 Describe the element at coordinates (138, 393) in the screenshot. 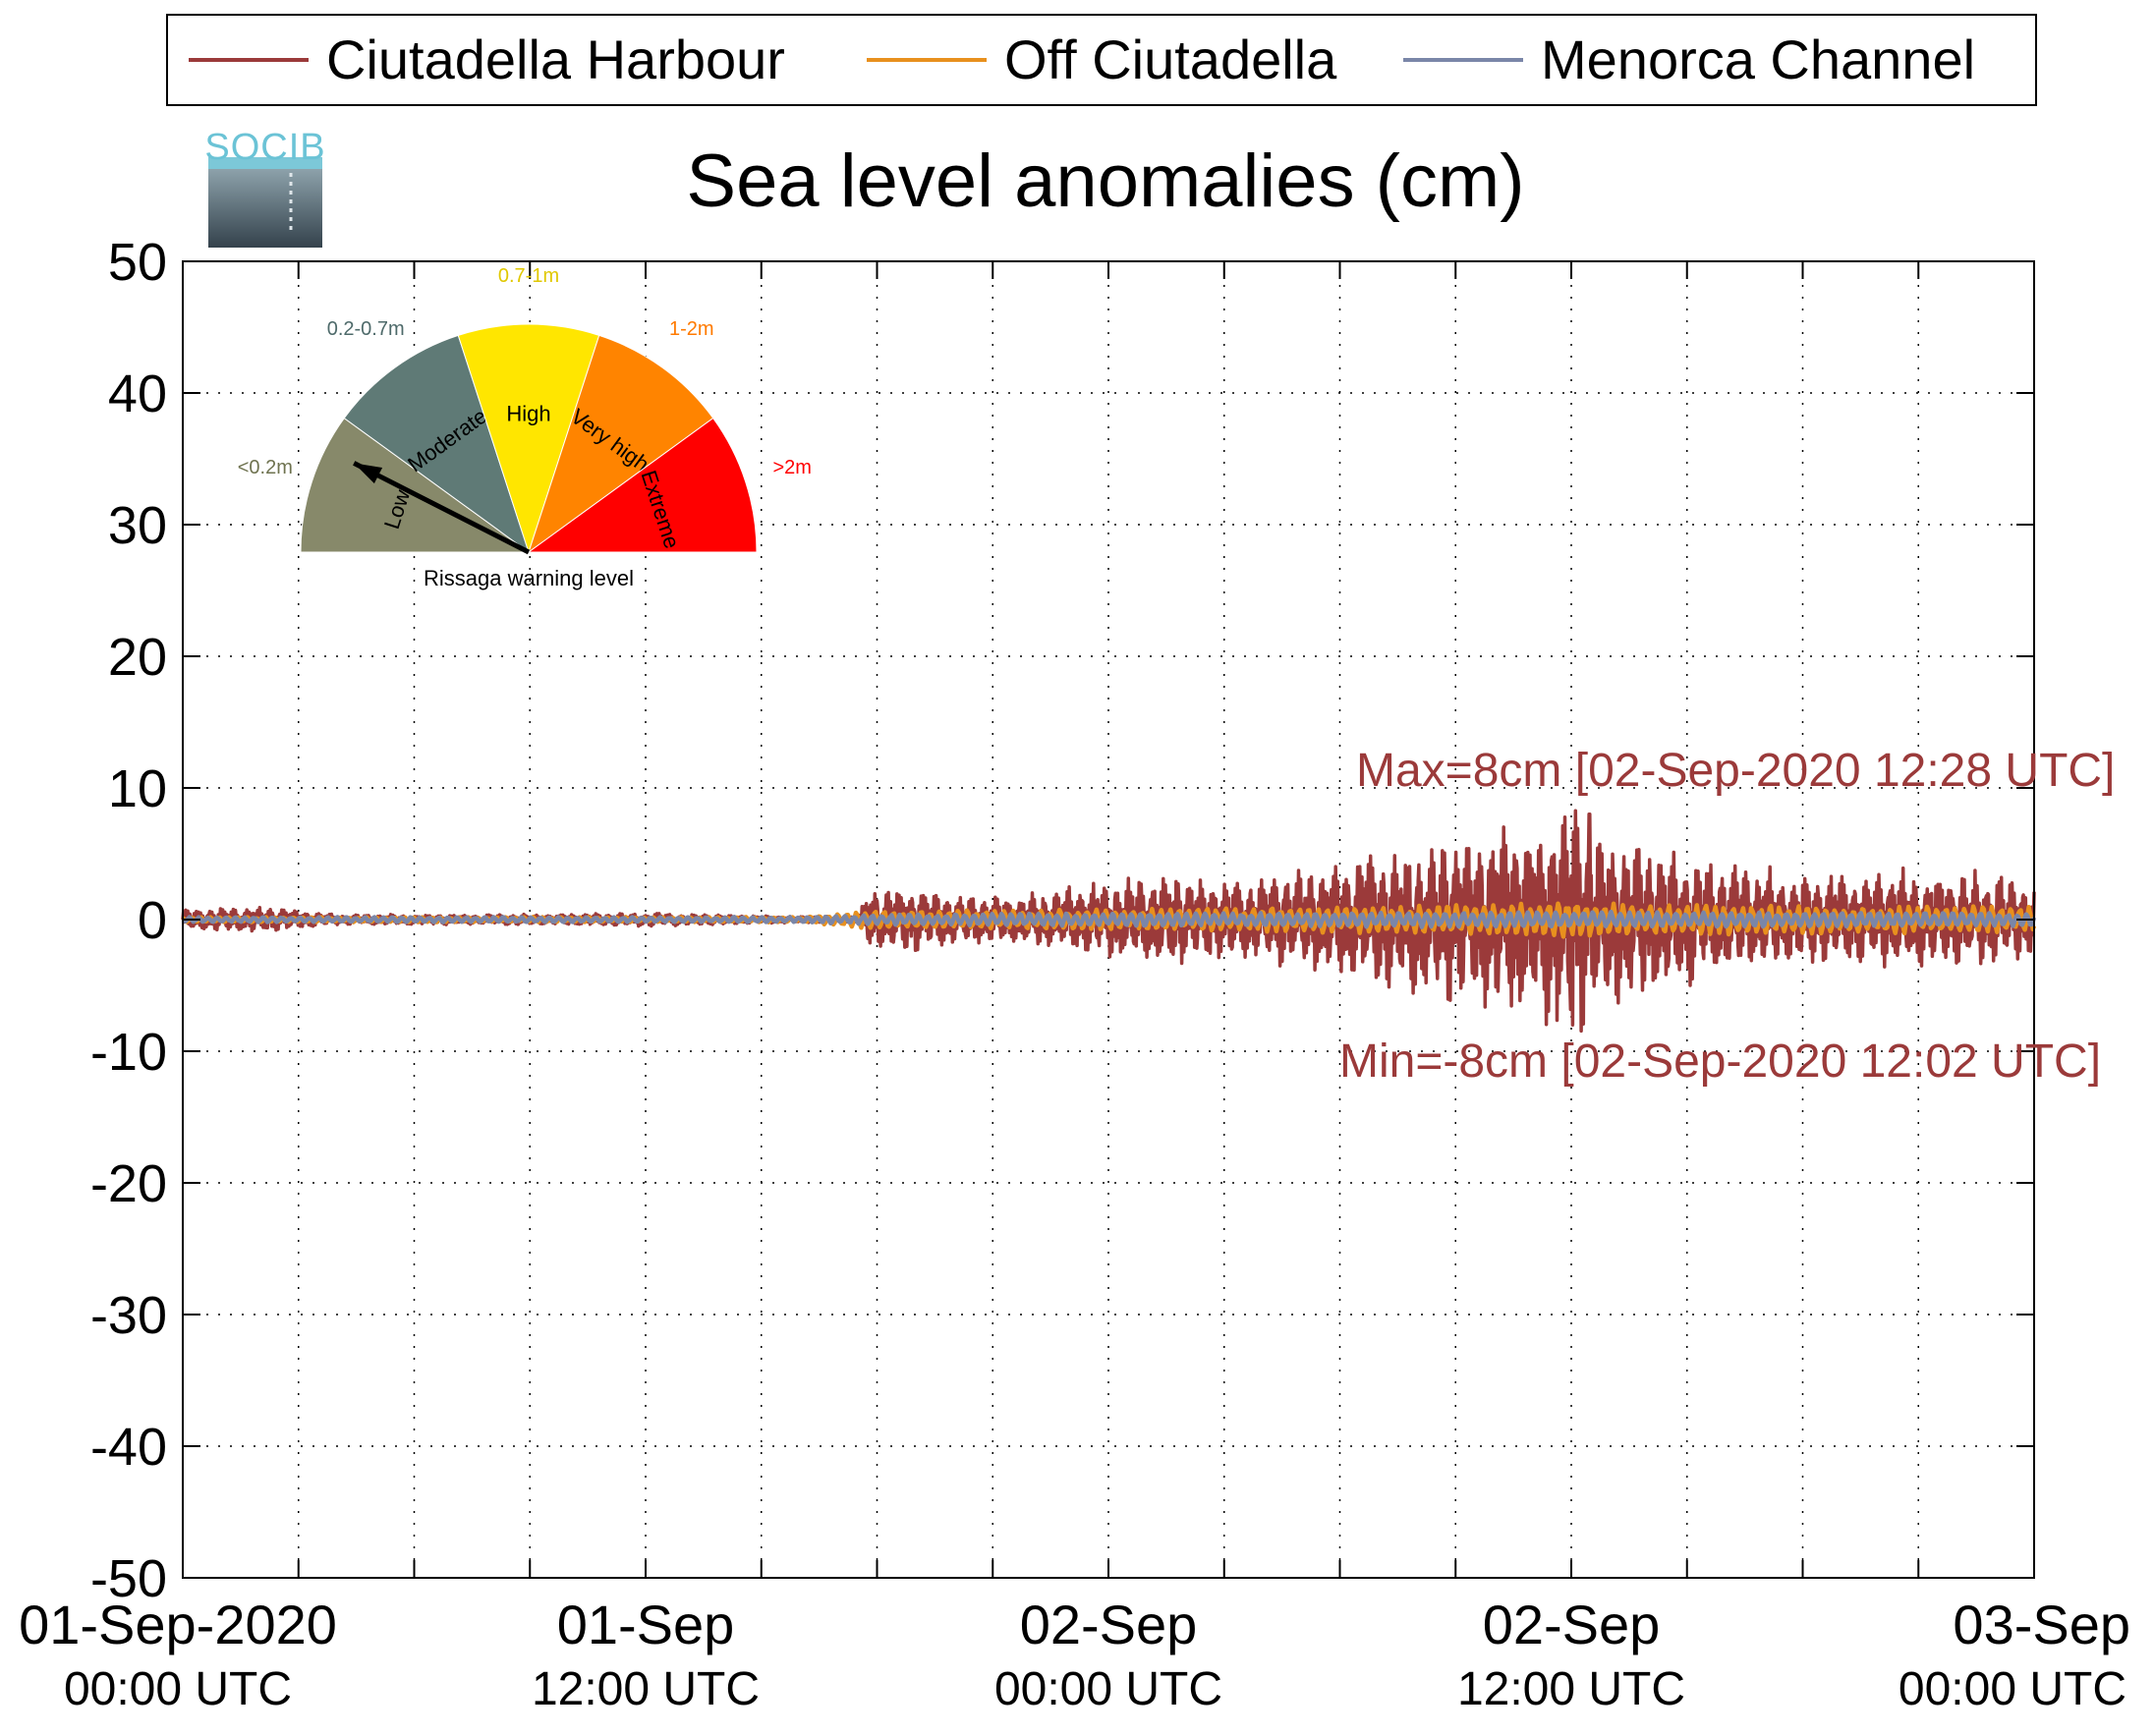

I see `y-tick-label: 40` at that location.